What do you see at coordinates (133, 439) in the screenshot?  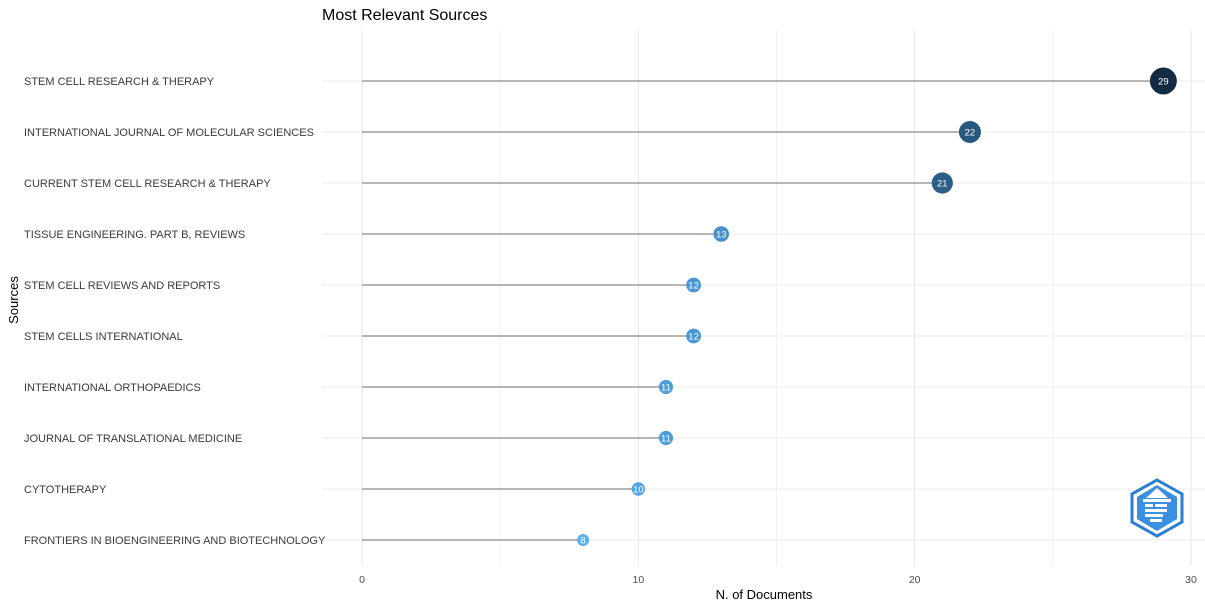 I see `source-label: JOURNAL OF TRANSLATIONAL MEDICINE` at bounding box center [133, 439].